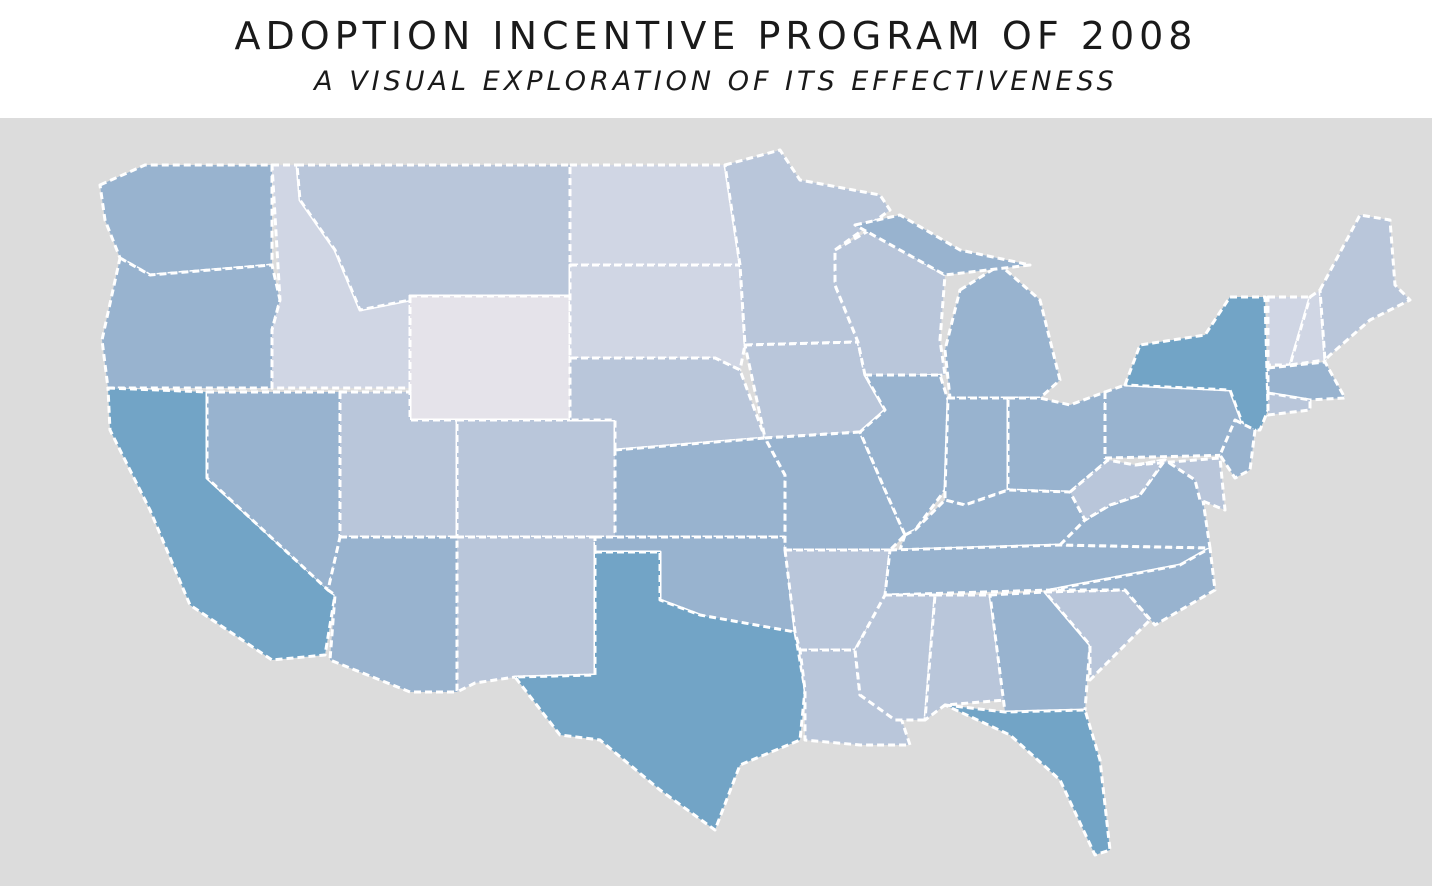  What do you see at coordinates (1132, 586) in the screenshot?
I see `state-nc` at bounding box center [1132, 586].